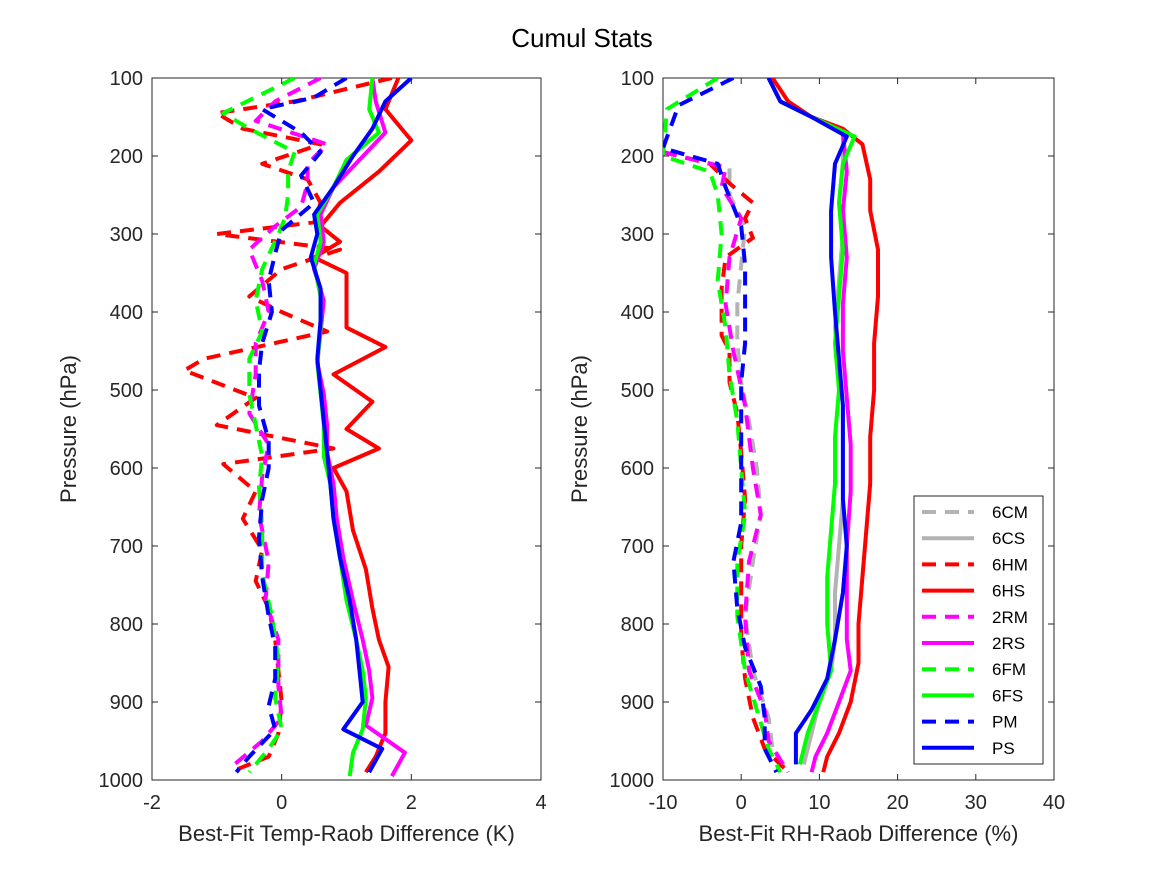 Image resolution: width=1167 pixels, height=875 pixels. I want to click on x-tick-label: -10, so click(663, 803).